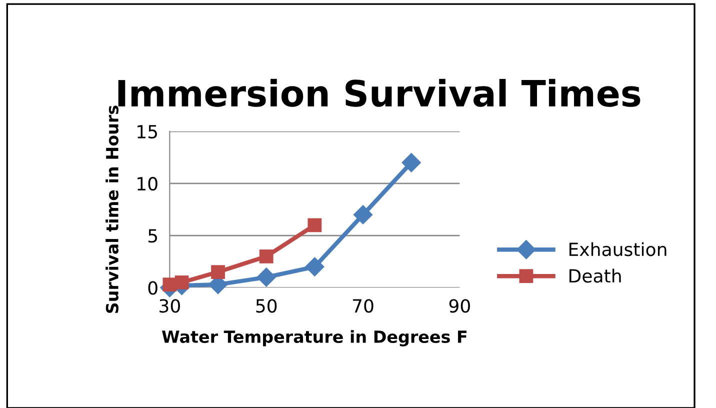 This screenshot has height=408, width=716. What do you see at coordinates (153, 236) in the screenshot?
I see `y-tick-label: 5` at bounding box center [153, 236].